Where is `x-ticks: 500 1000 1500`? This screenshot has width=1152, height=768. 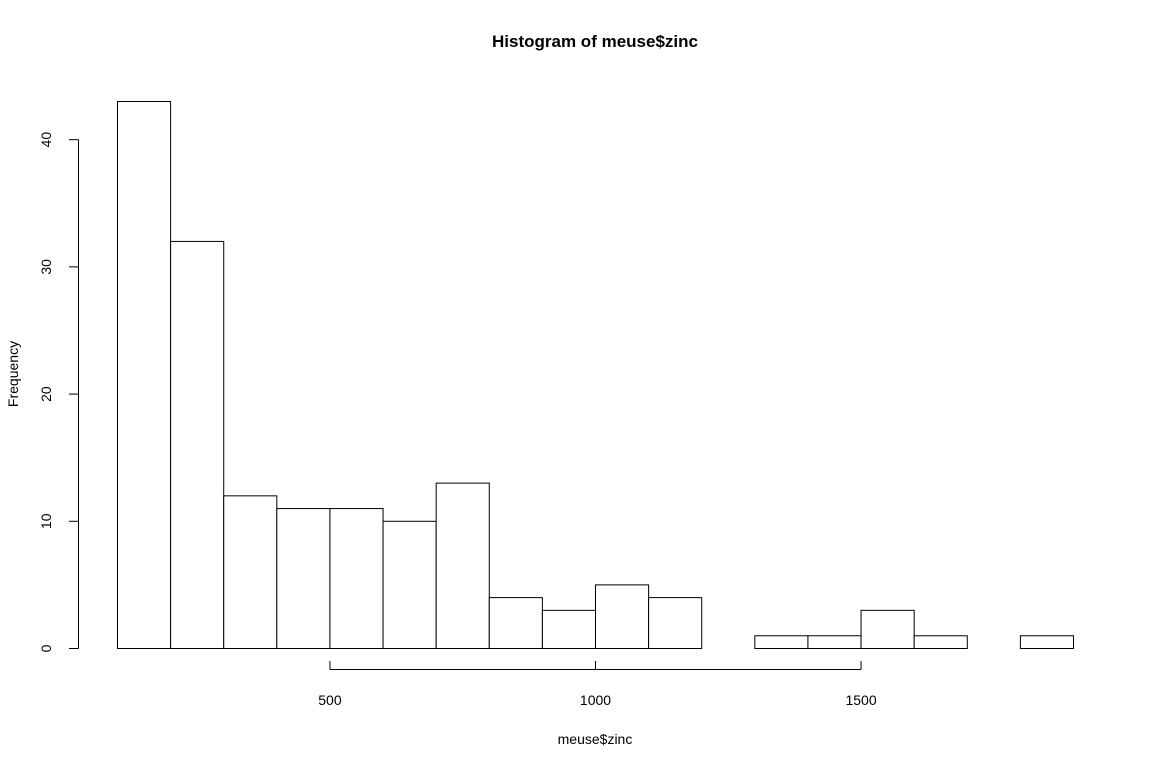 x-ticks: 500 1000 1500 is located at coordinates (597, 684).